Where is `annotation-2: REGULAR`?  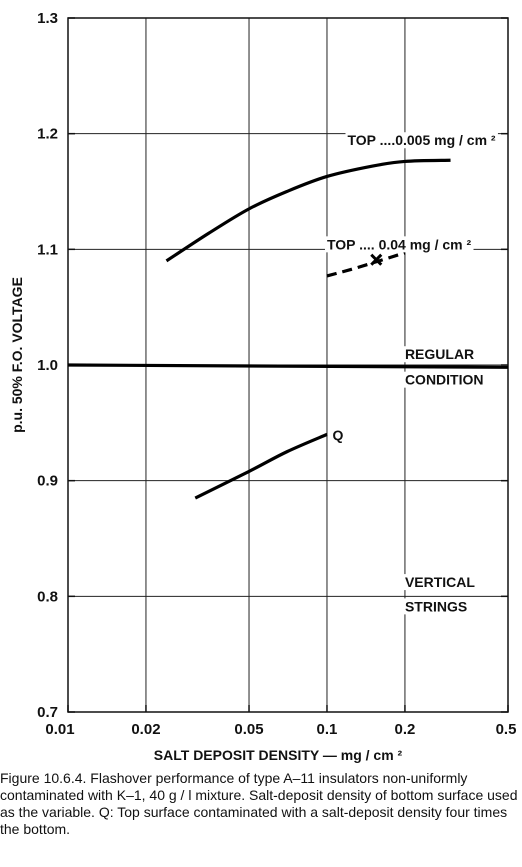 annotation-2: REGULAR is located at coordinates (439, 354).